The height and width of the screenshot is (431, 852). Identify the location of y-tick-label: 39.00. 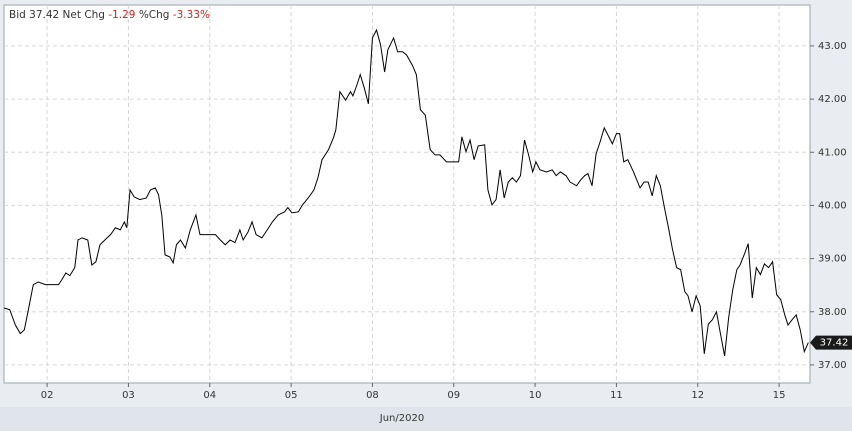
(832, 259).